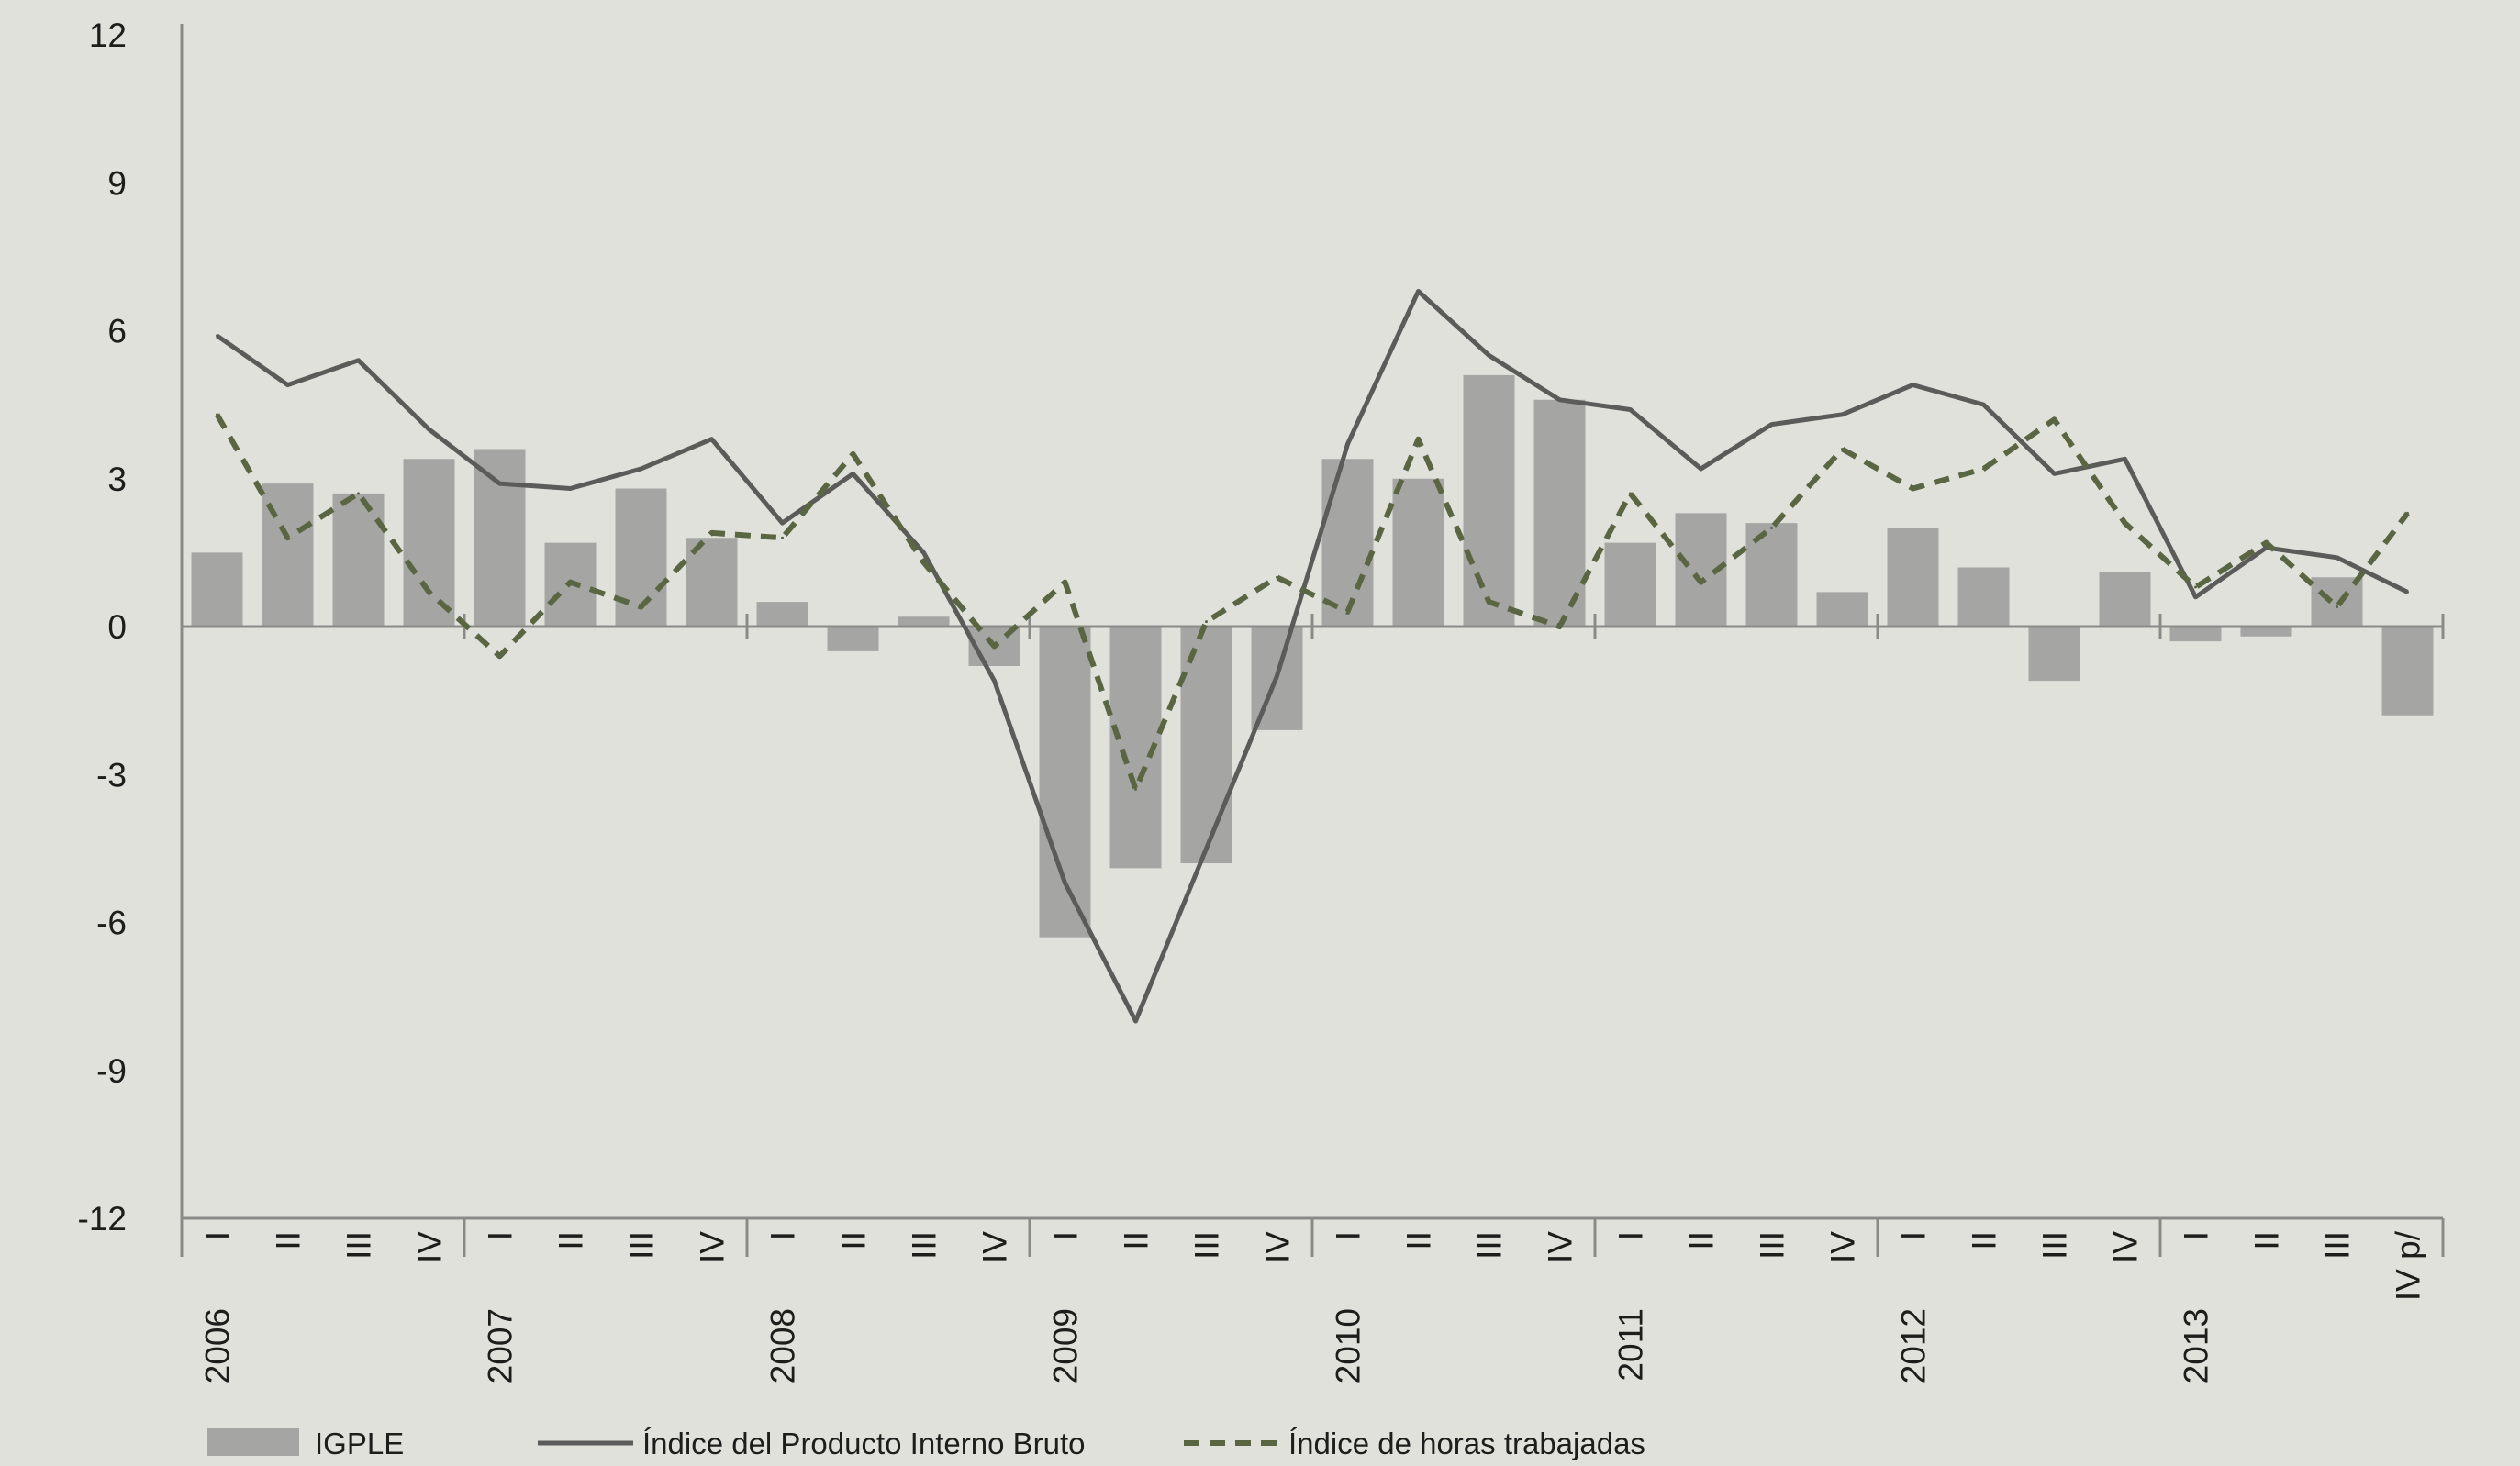 This screenshot has width=2520, height=1466. I want to click on legend-label-igple: IGPLE, so click(359, 1443).